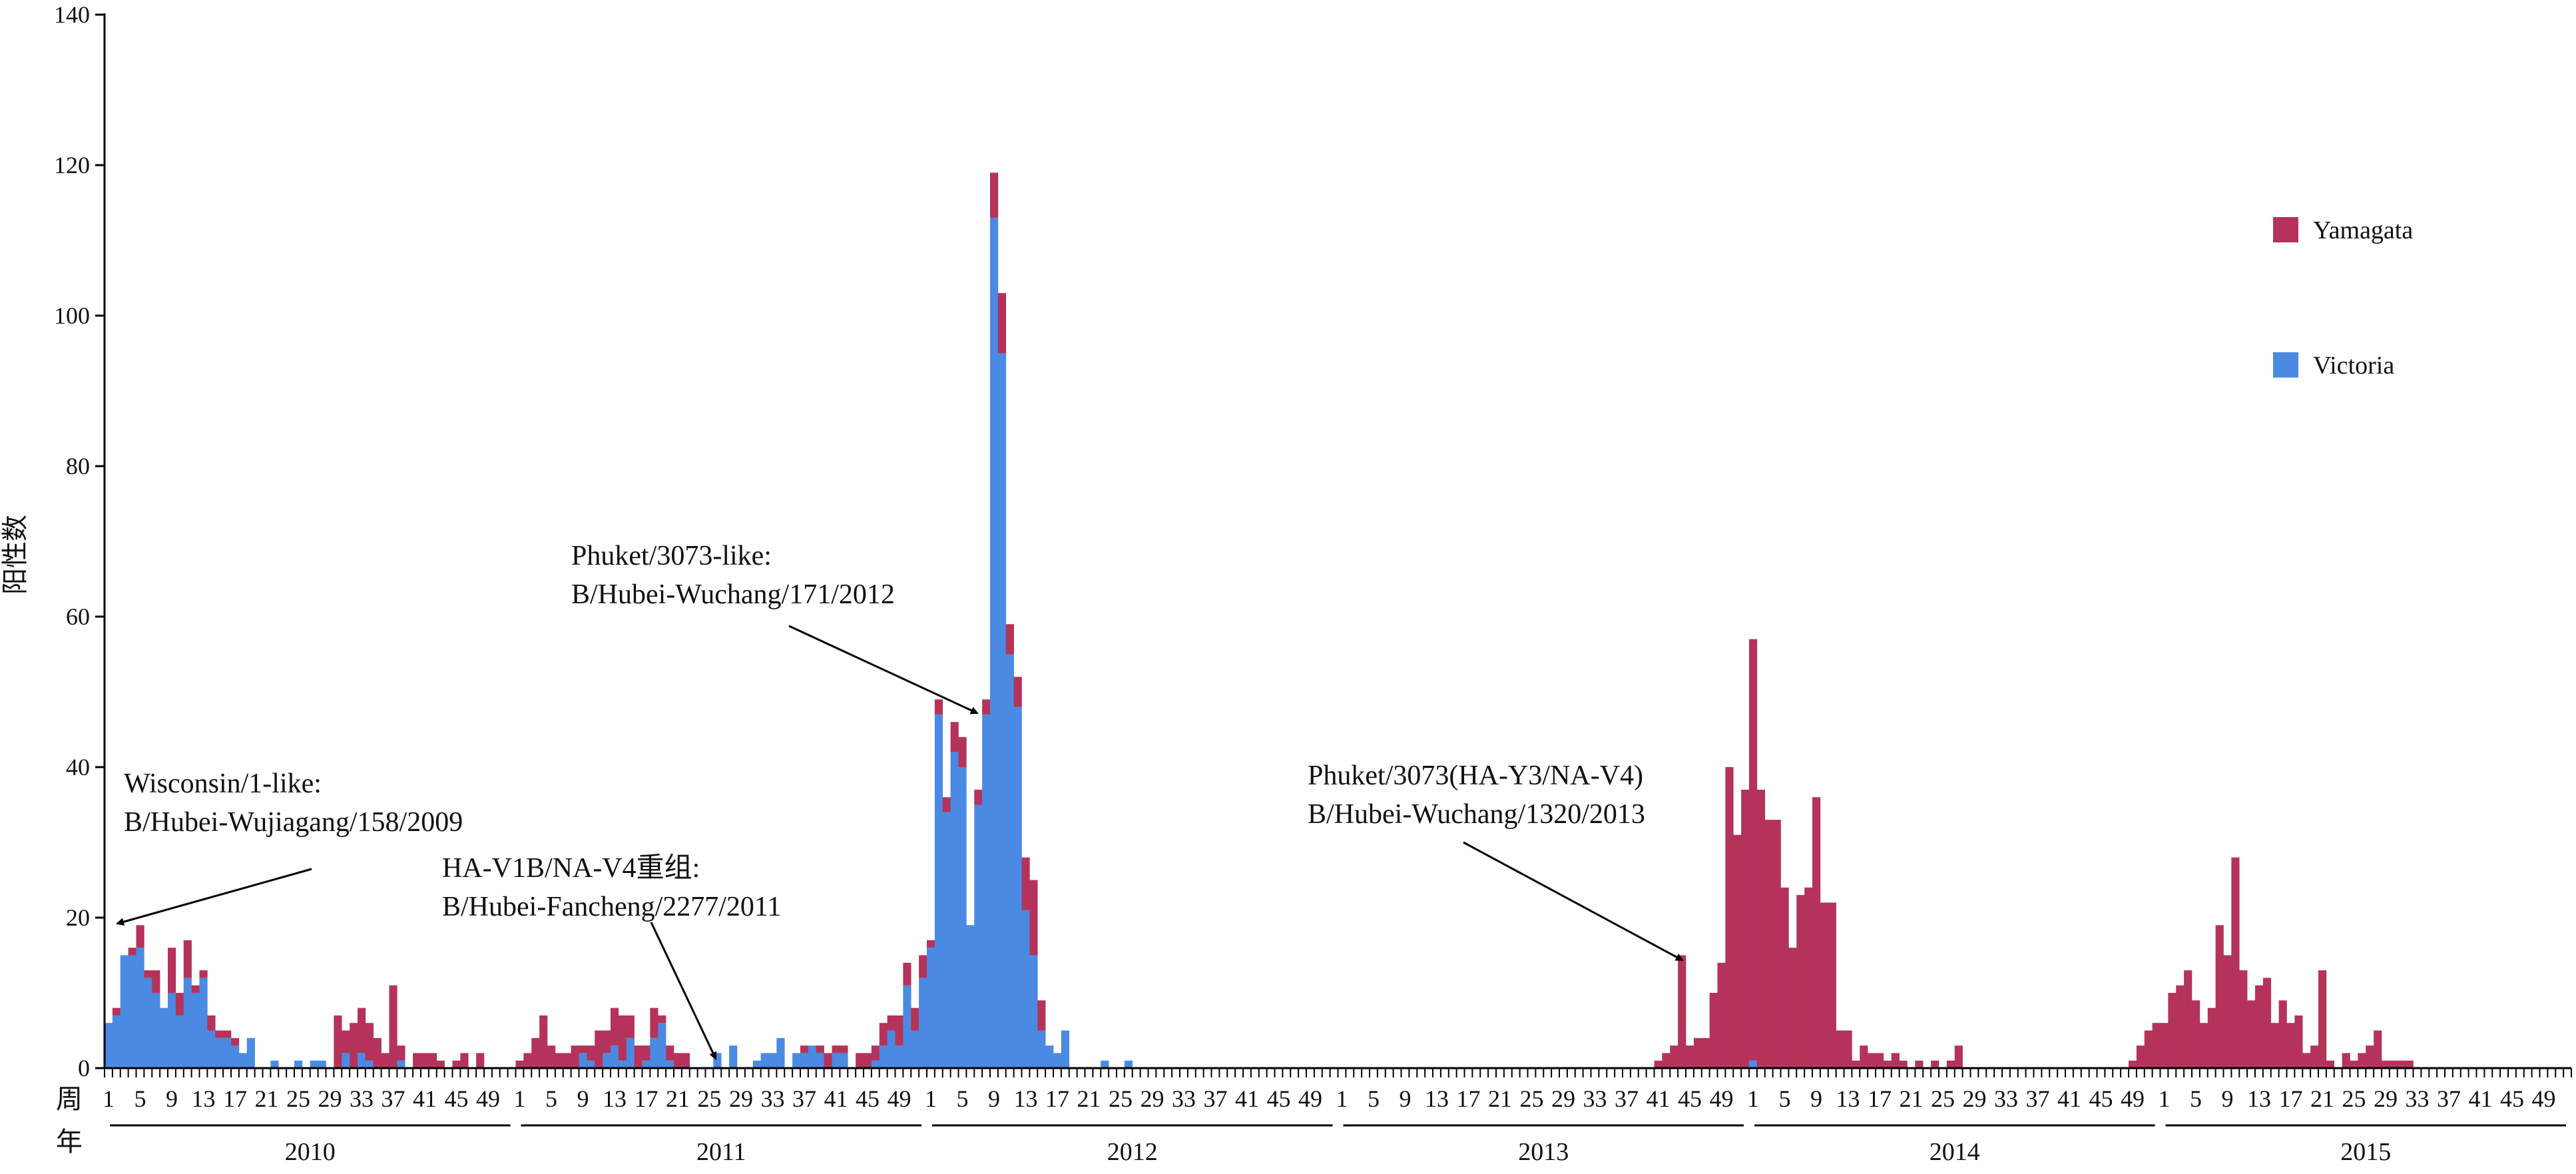 This screenshot has height=1174, width=2576. What do you see at coordinates (69, 1142) in the screenshot?
I see `x-axis-title-year: 年` at bounding box center [69, 1142].